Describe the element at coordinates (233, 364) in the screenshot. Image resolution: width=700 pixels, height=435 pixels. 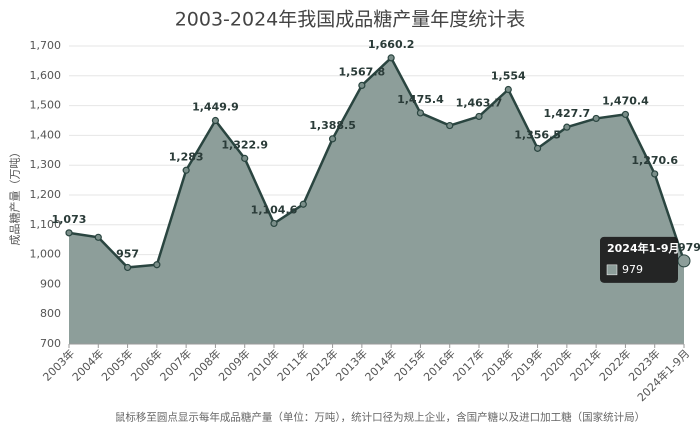
I see `x-tick-label: 2009年` at that location.